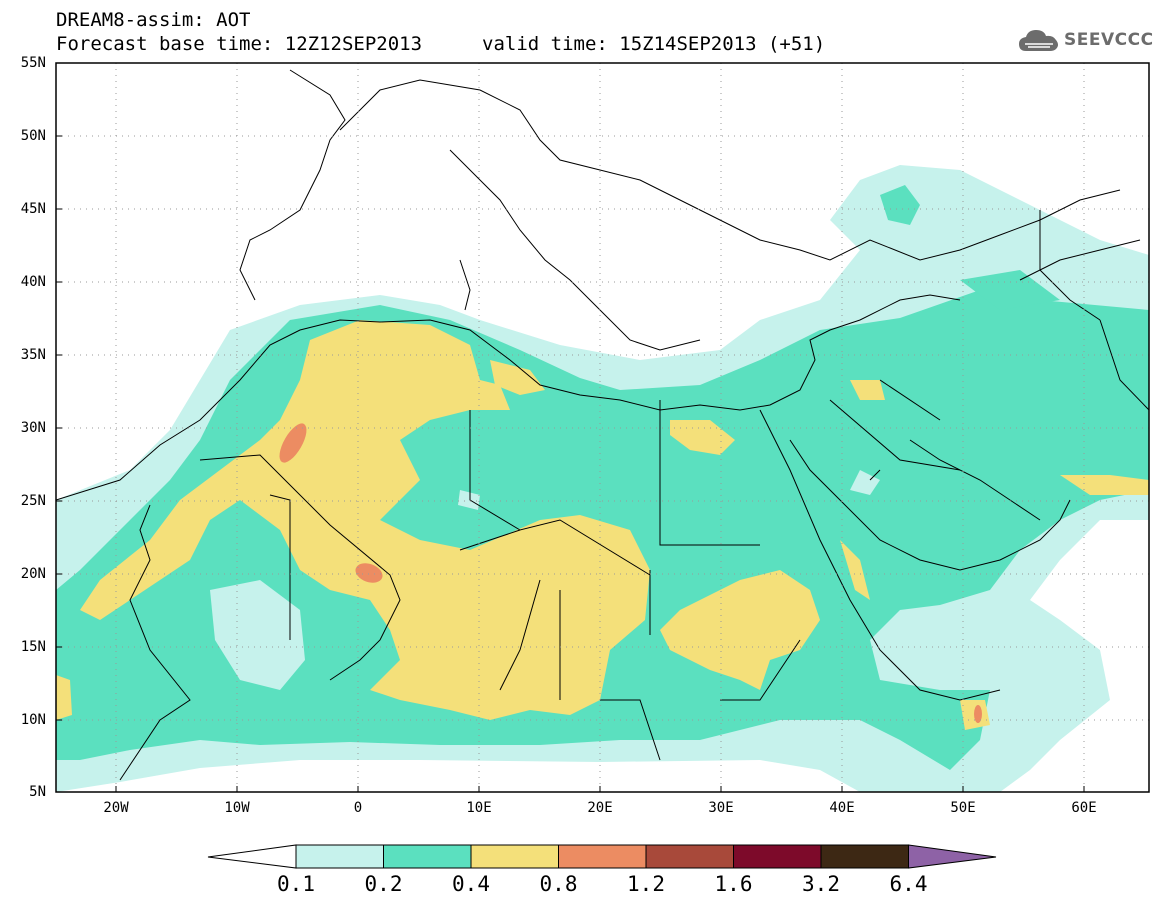 Image resolution: width=1165 pixels, height=905 pixels. I want to click on seevccc-logo: SEEVCCC, so click(1086, 40).